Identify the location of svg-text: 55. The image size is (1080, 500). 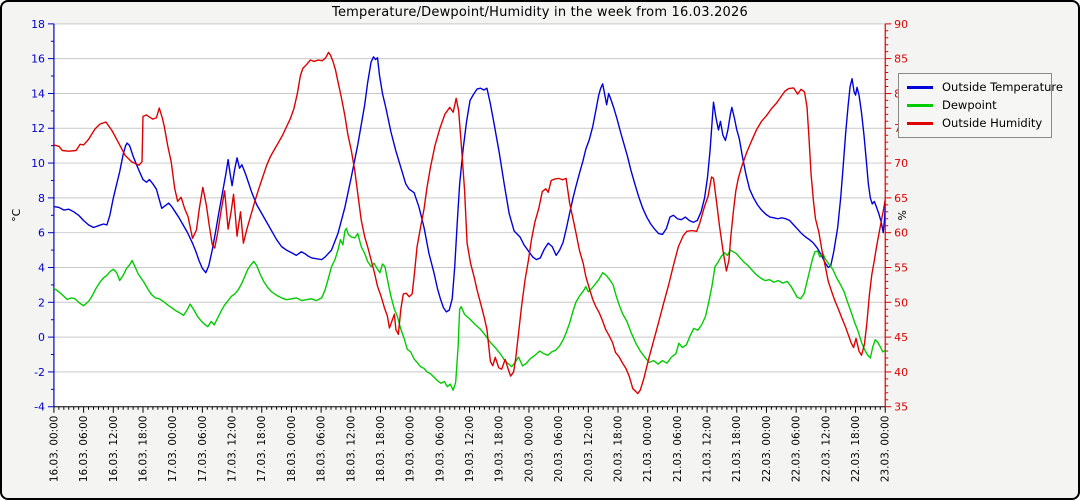
(901, 267).